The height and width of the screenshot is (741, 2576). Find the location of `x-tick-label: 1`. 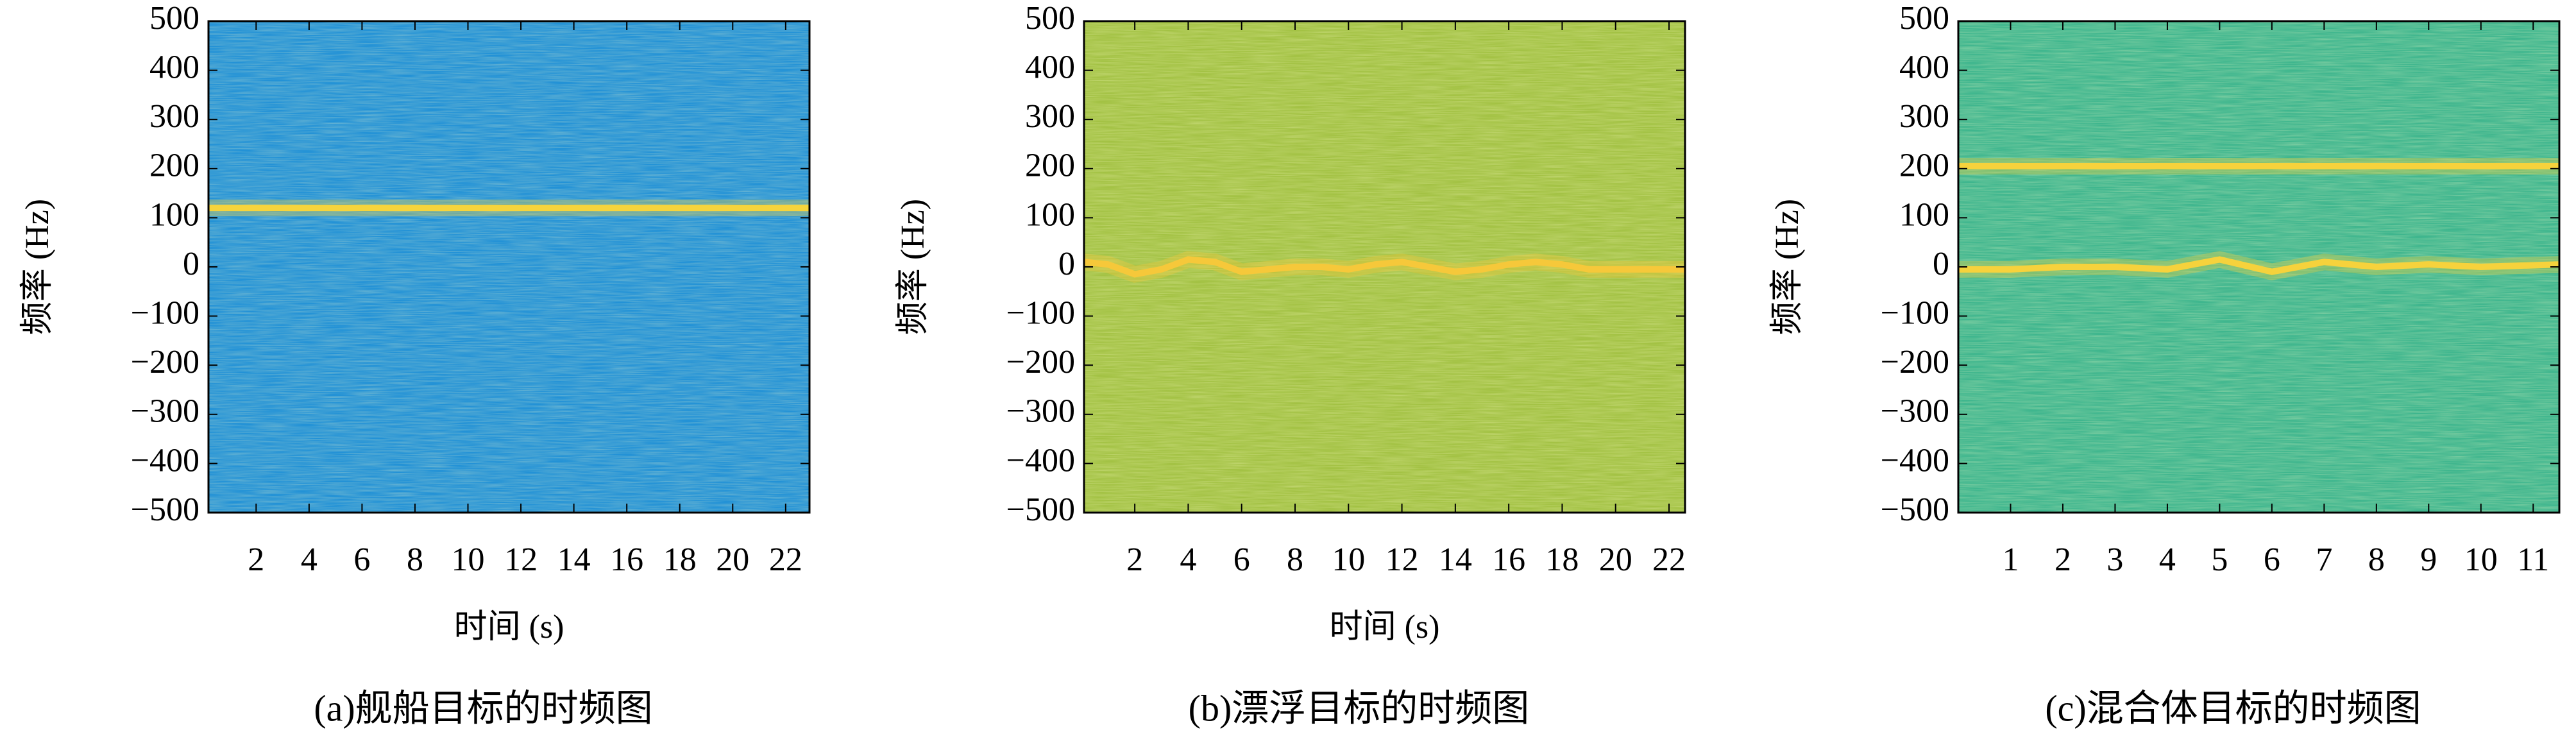

x-tick-label: 1 is located at coordinates (2010, 559).